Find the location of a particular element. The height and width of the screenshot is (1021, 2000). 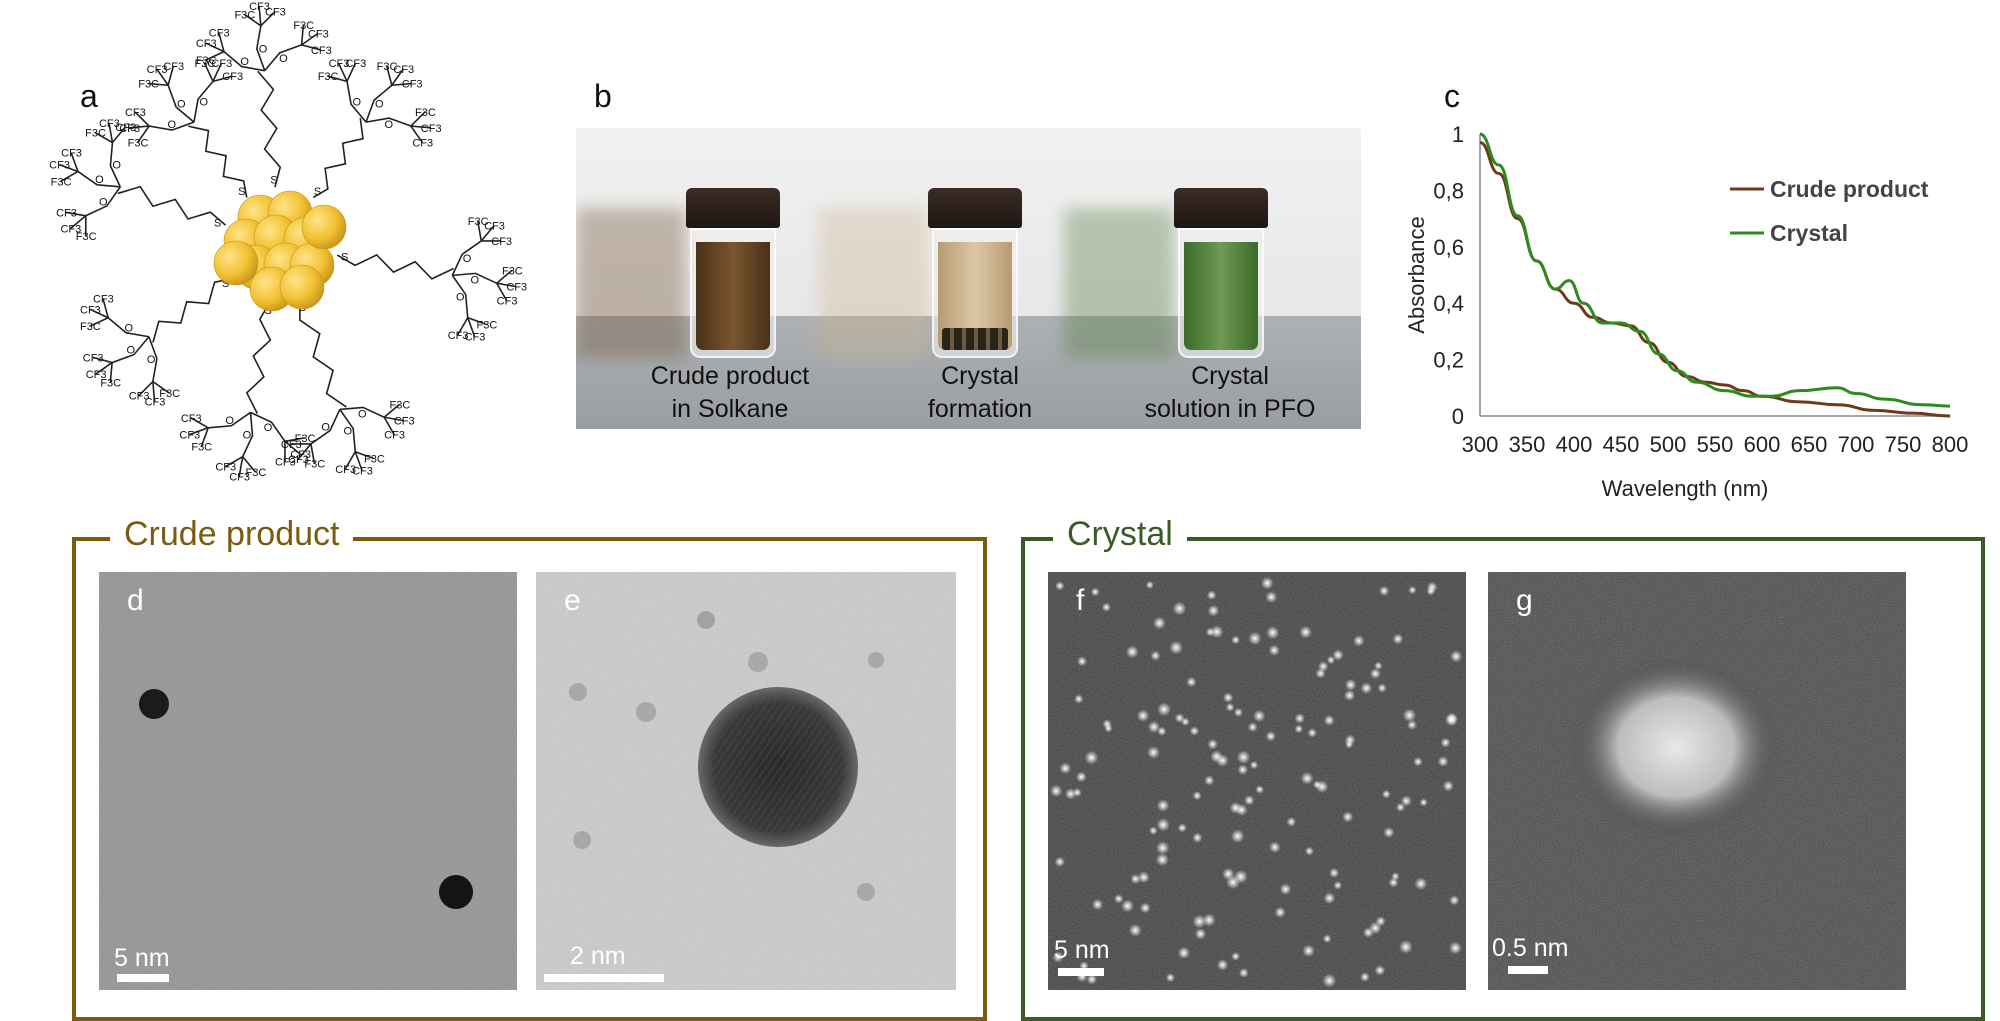

legend-label: Crystal is located at coordinates (1809, 233).